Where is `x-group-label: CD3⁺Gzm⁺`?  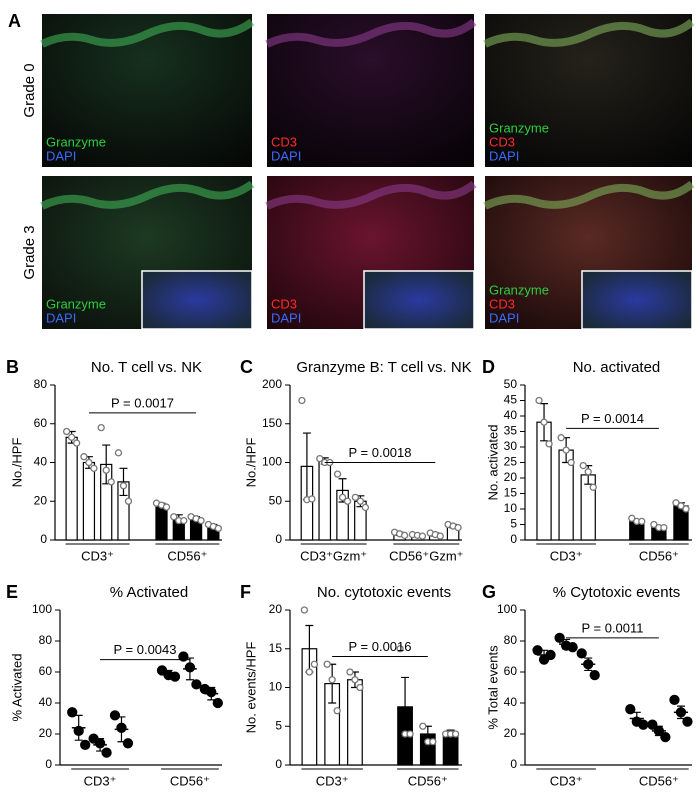 x-group-label: CD3⁺Gzm⁺ is located at coordinates (333, 555).